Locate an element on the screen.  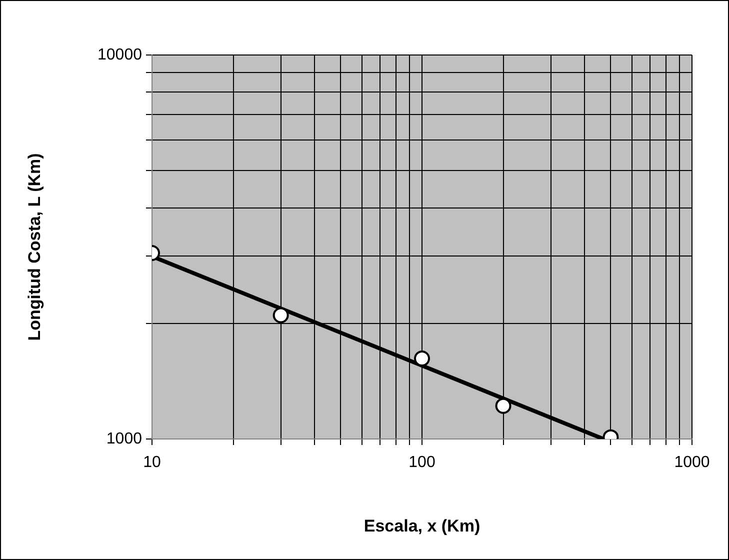
x-tick-label: 100 is located at coordinates (422, 463).